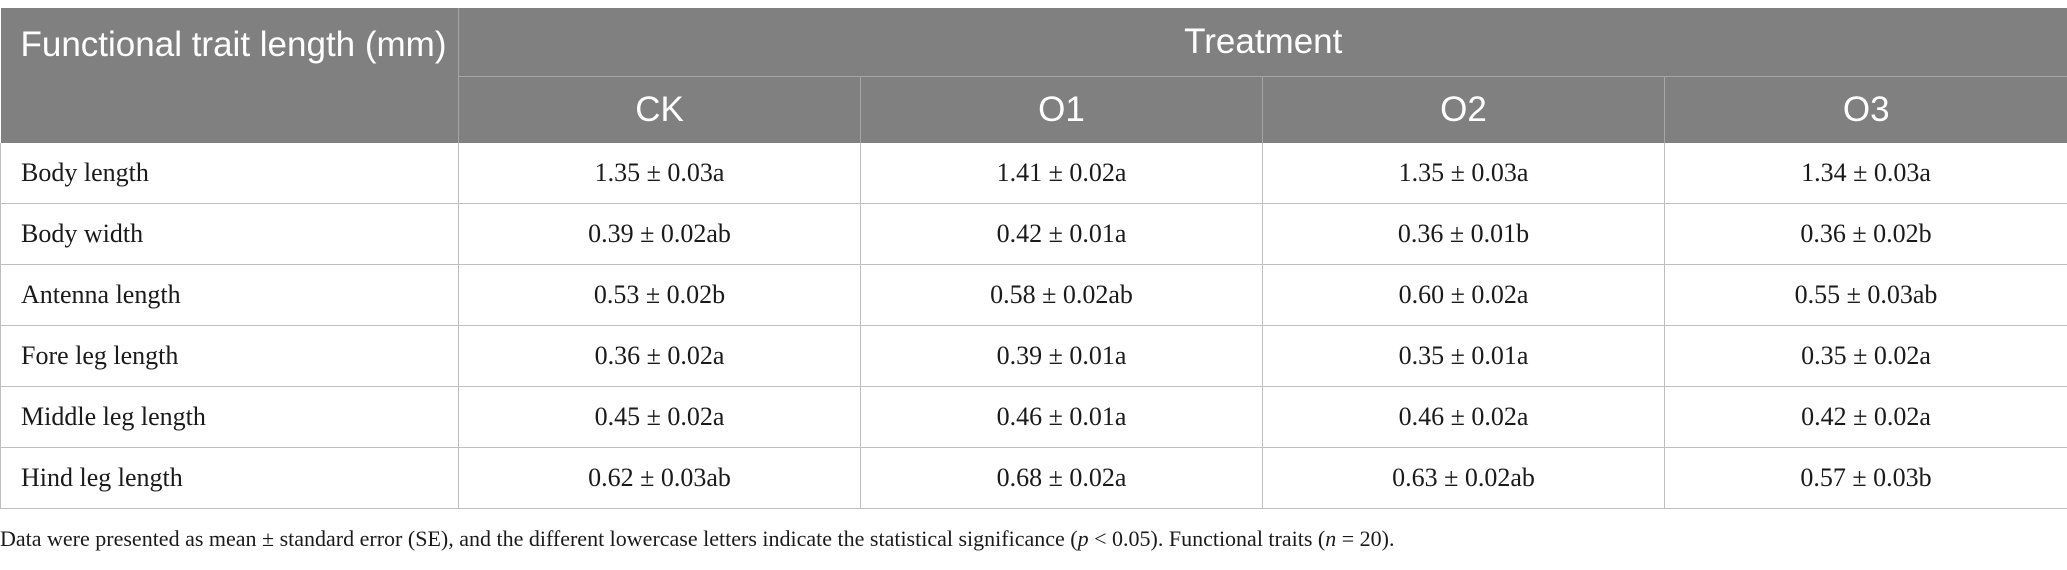 This screenshot has height=570, width=2067. Describe the element at coordinates (1463, 478) in the screenshot. I see `table-cell: 0.63 ± 0.02ab` at that location.